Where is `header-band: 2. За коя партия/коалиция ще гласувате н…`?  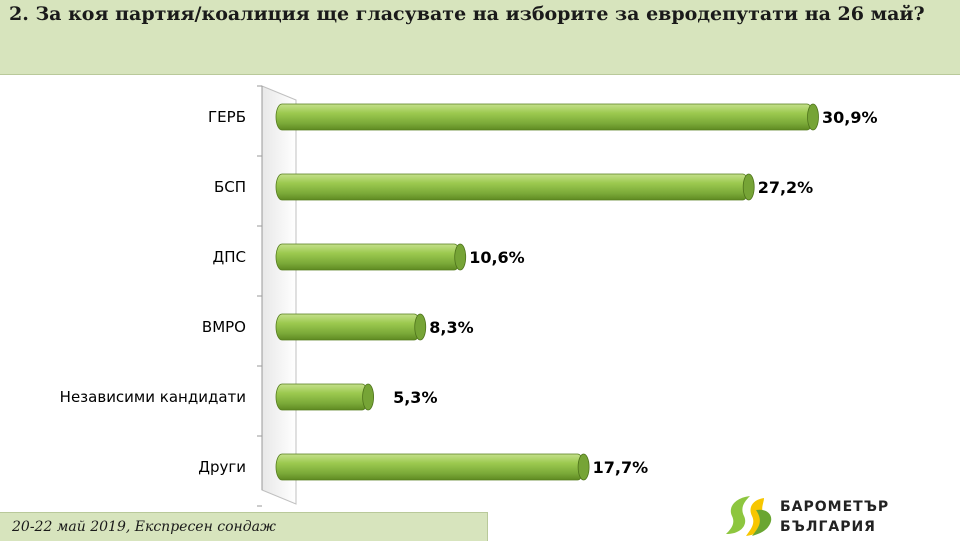
header-band: 2. За коя партия/коалиция ще гласувате н… is located at coordinates (480, 37).